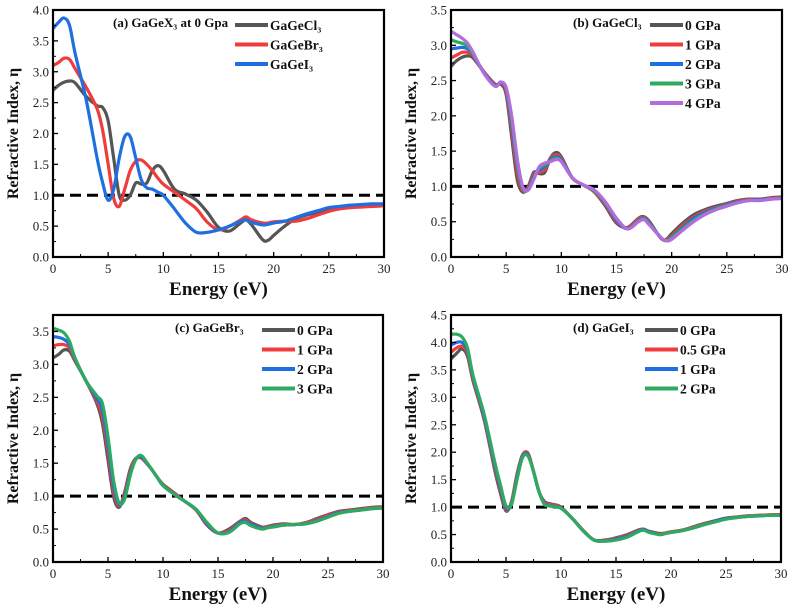 This screenshot has height=614, width=789. What do you see at coordinates (295, 25) in the screenshot?
I see `legend-label: GaGeCl₃` at bounding box center [295, 25].